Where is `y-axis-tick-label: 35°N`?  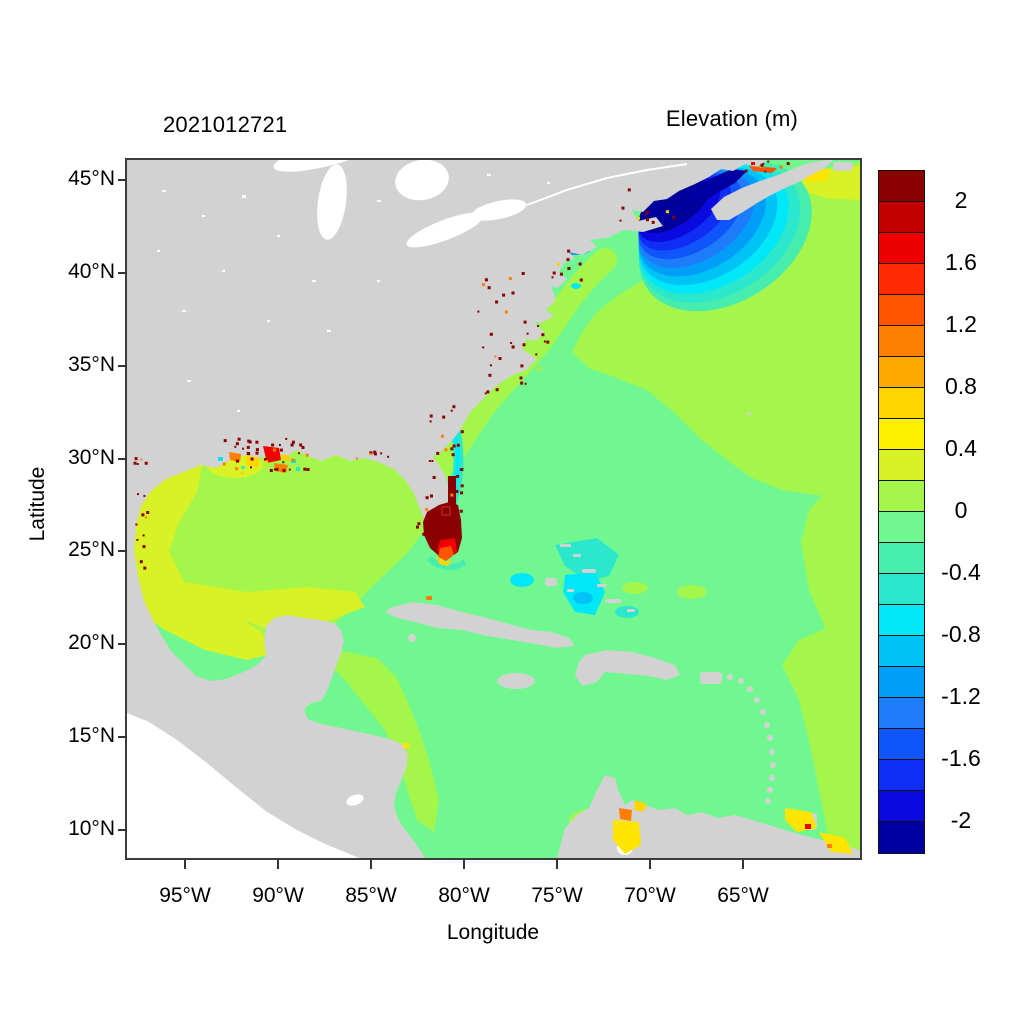
y-axis-tick-label: 35°N is located at coordinates (91, 364).